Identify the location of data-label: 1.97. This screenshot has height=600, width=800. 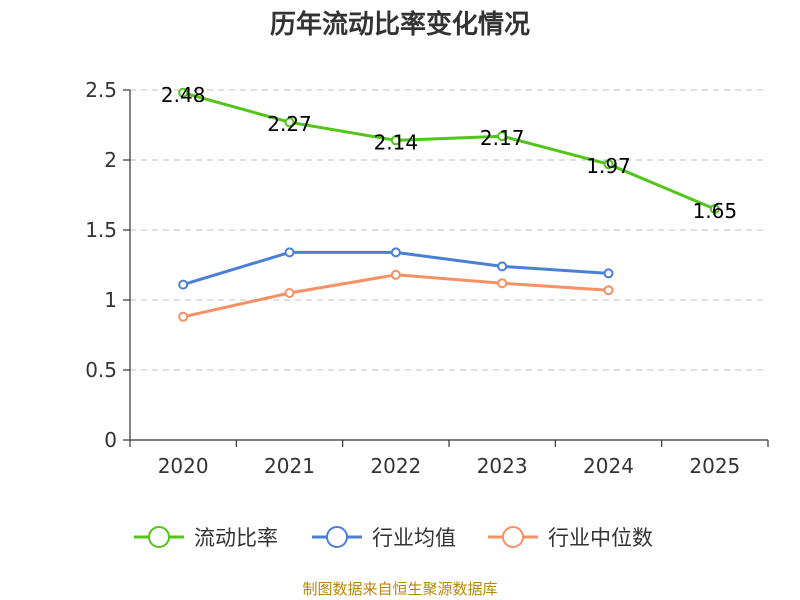
(608, 166).